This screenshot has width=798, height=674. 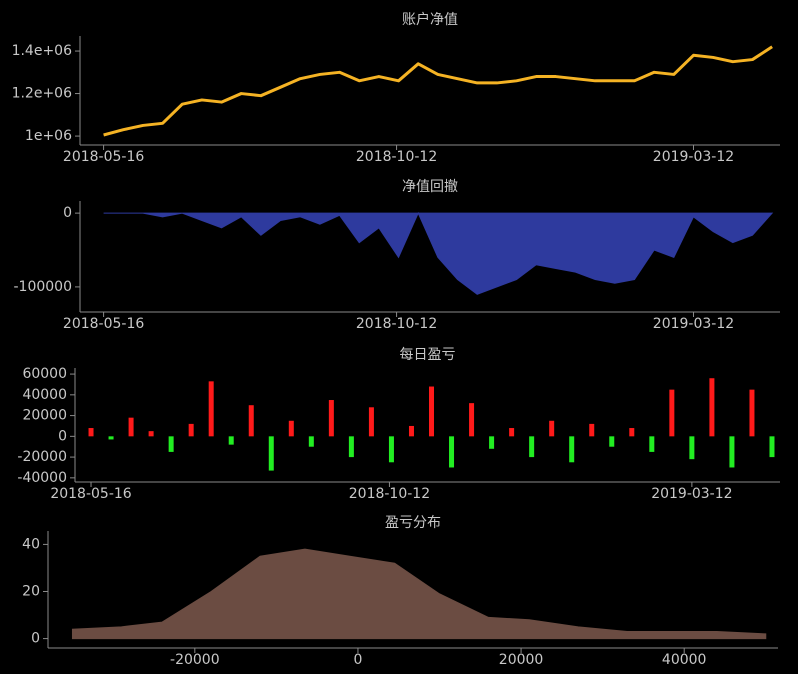 What do you see at coordinates (521, 660) in the screenshot?
I see `x-tick-label: 20000` at bounding box center [521, 660].